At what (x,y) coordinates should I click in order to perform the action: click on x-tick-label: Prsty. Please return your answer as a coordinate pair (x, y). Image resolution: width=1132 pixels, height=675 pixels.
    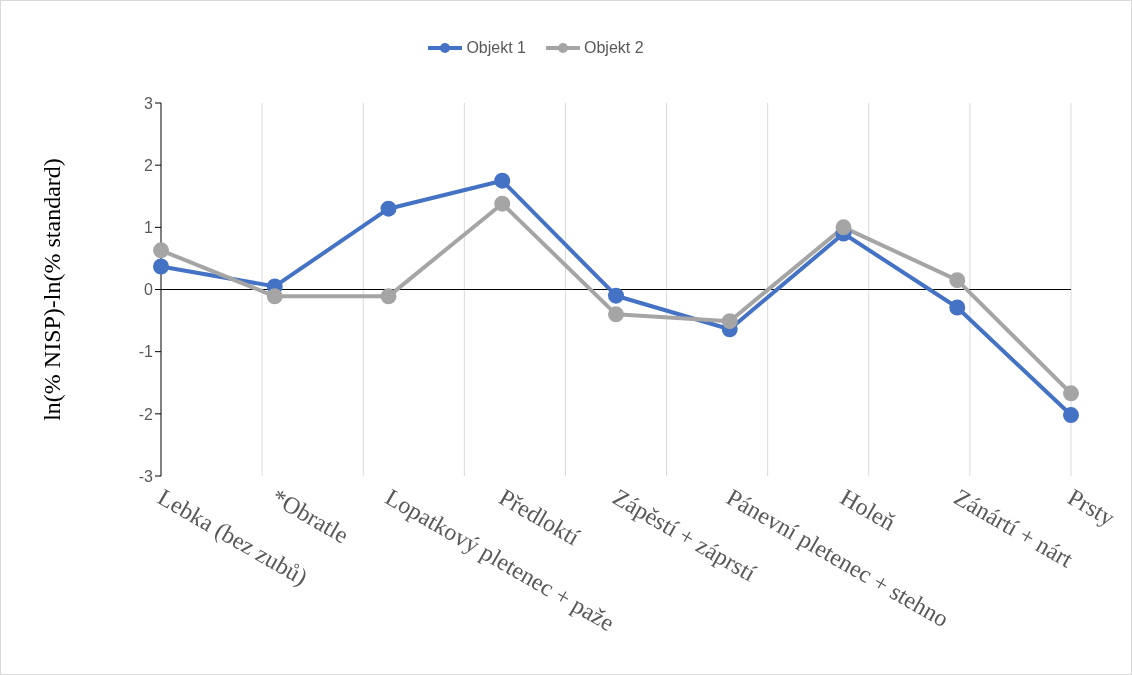
    Looking at the image, I should click on (1091, 507).